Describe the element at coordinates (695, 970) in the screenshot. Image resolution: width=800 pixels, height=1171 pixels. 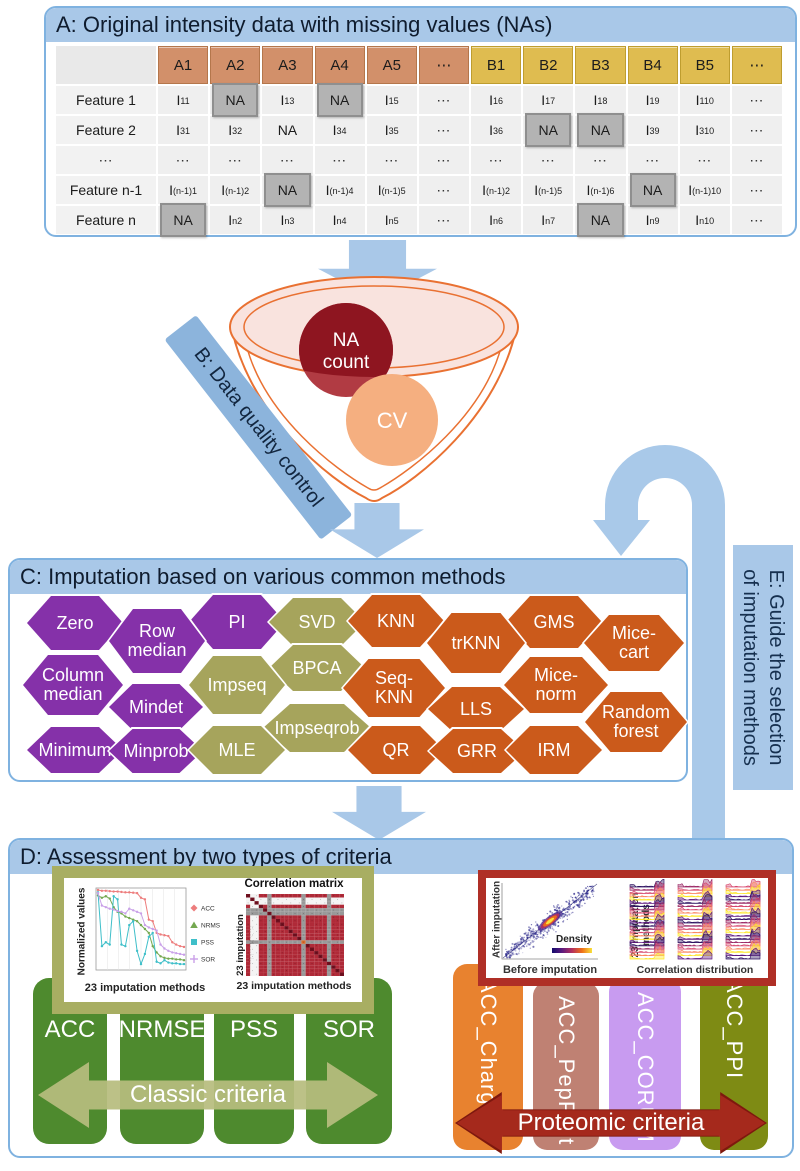
I see `ridge-xlabel: Correlation distribution` at that location.